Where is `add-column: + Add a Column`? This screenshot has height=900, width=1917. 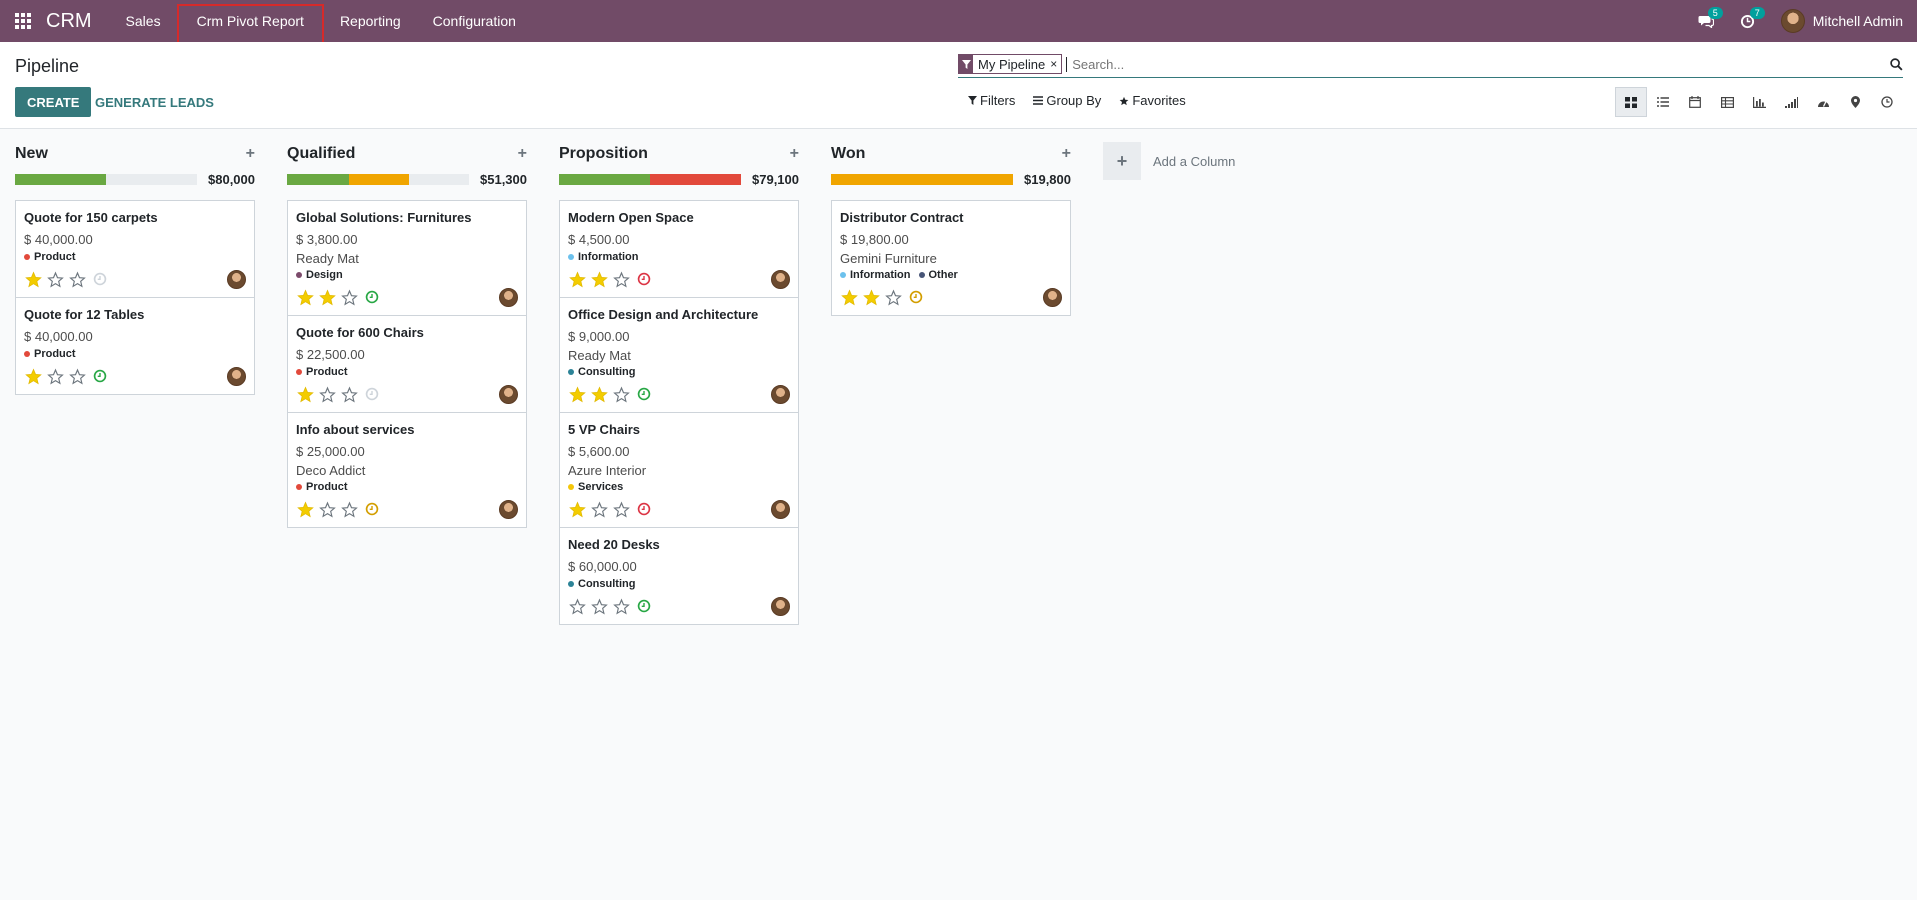
add-column: + Add a Column is located at coordinates (1169, 161).